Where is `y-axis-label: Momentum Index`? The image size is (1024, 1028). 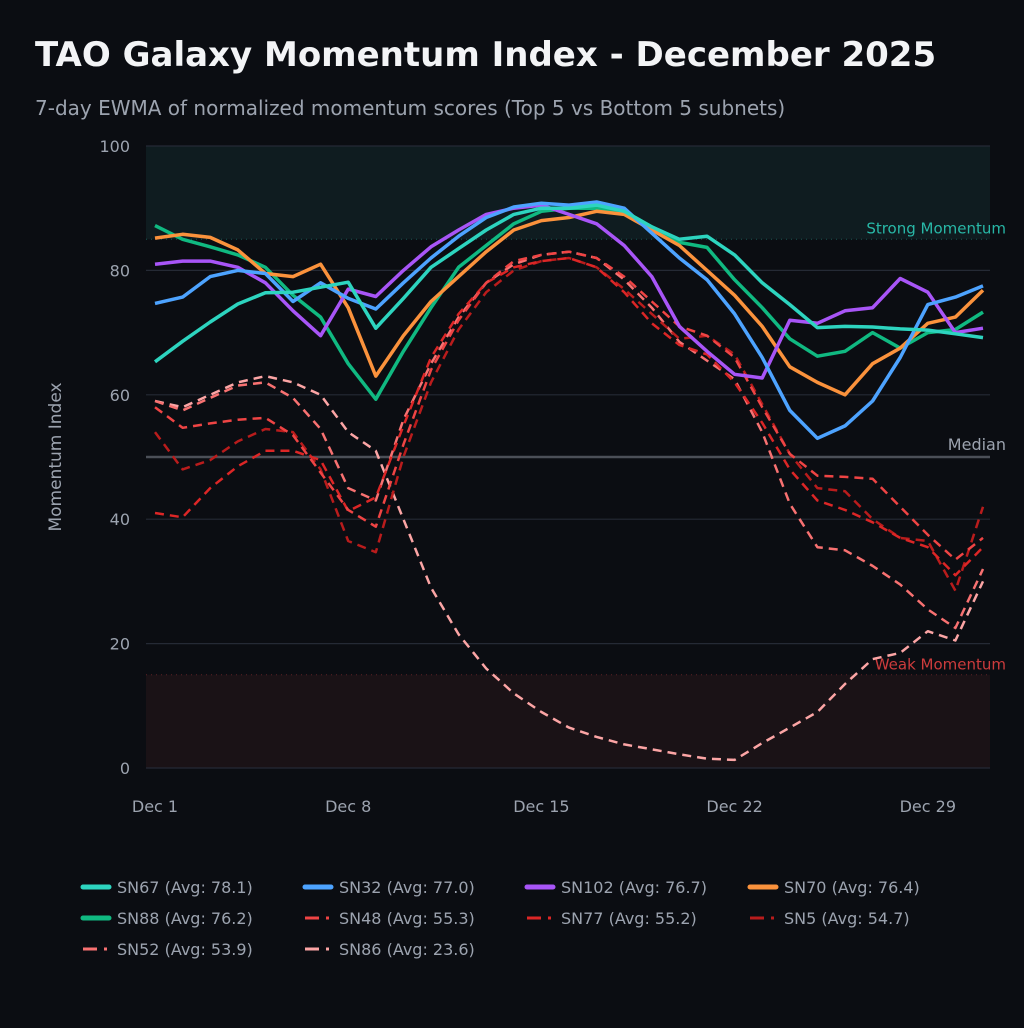 y-axis-label: Momentum Index is located at coordinates (56, 456).